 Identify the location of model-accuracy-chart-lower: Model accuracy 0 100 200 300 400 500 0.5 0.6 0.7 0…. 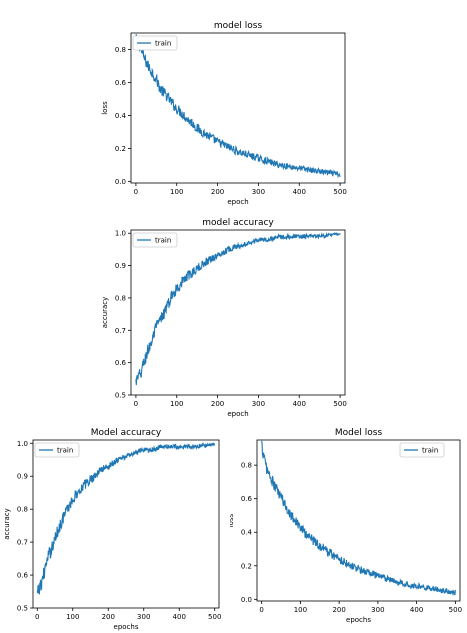
(112, 529).